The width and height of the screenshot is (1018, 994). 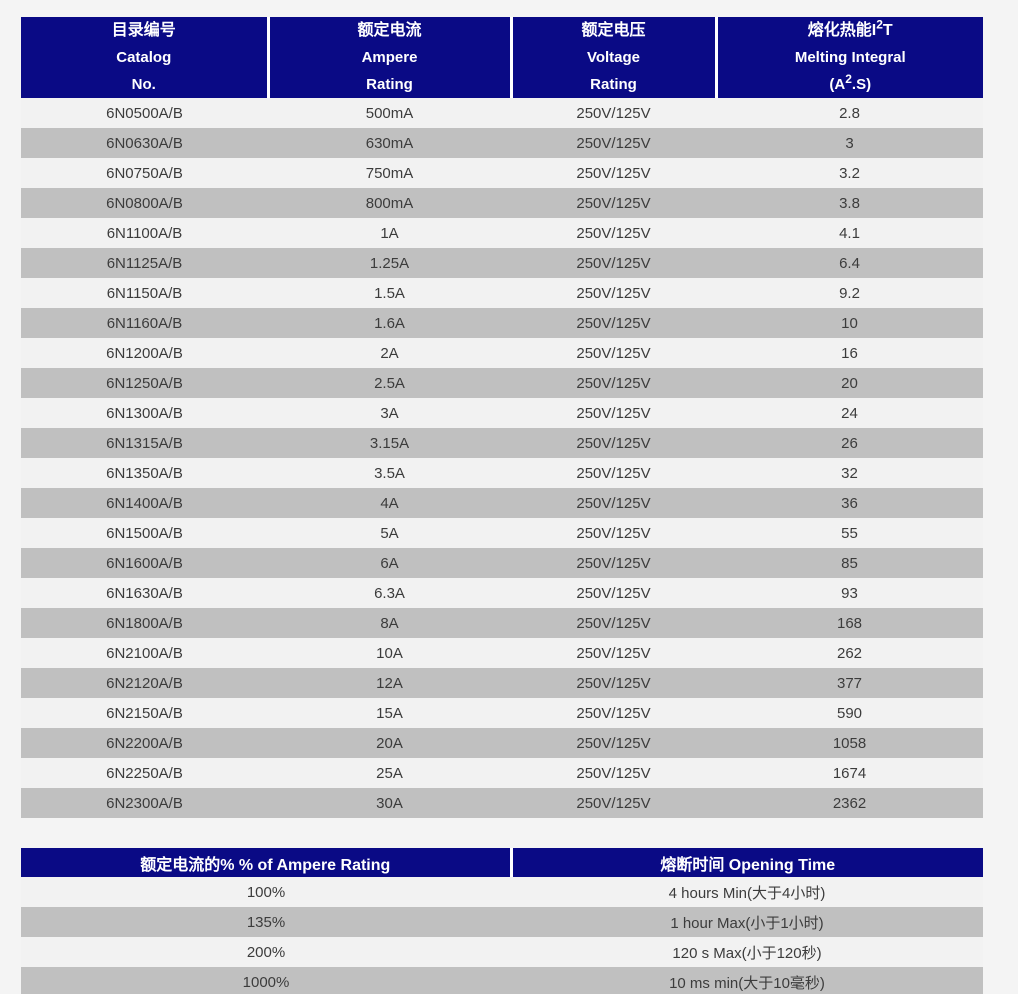 I want to click on ampere-cell: 1A, so click(x=389, y=233).